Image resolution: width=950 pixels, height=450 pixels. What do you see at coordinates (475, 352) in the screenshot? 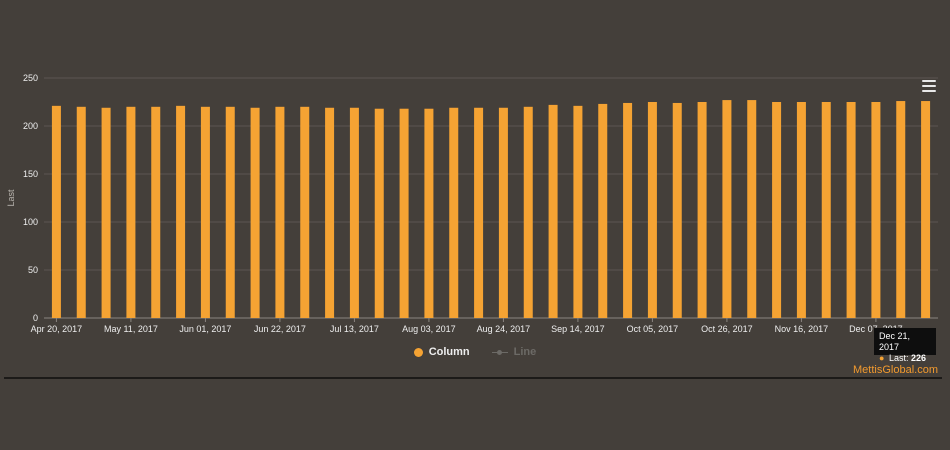
I see `chart-legend: Column Line` at bounding box center [475, 352].